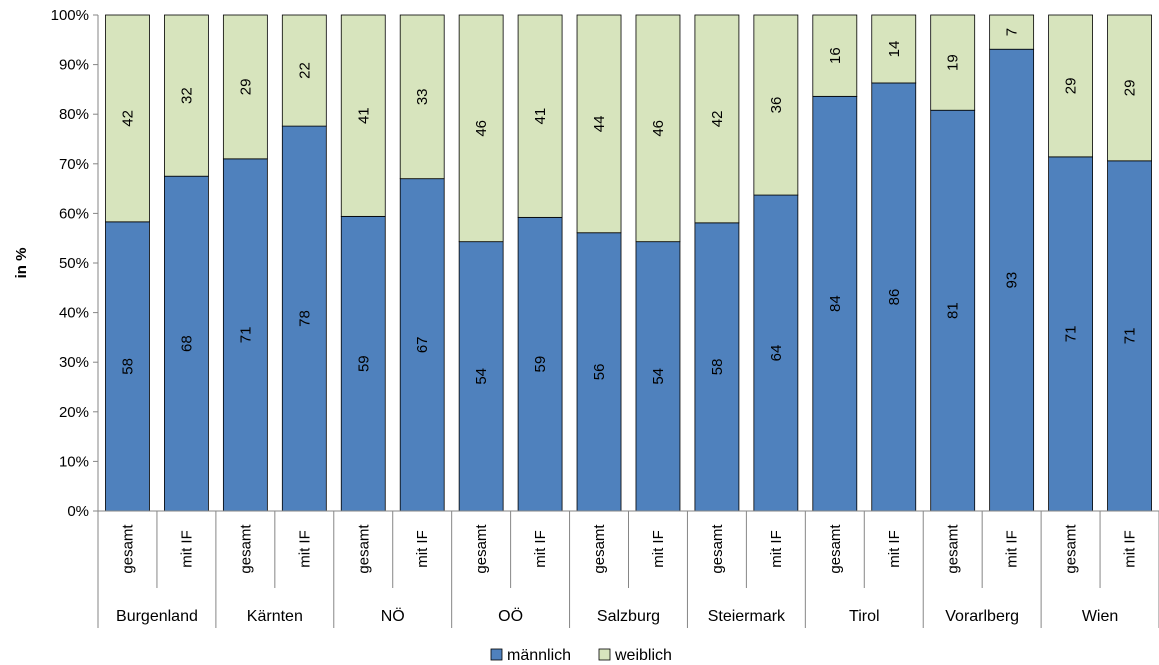  What do you see at coordinates (864, 616) in the screenshot?
I see `group-label: Tirol` at bounding box center [864, 616].